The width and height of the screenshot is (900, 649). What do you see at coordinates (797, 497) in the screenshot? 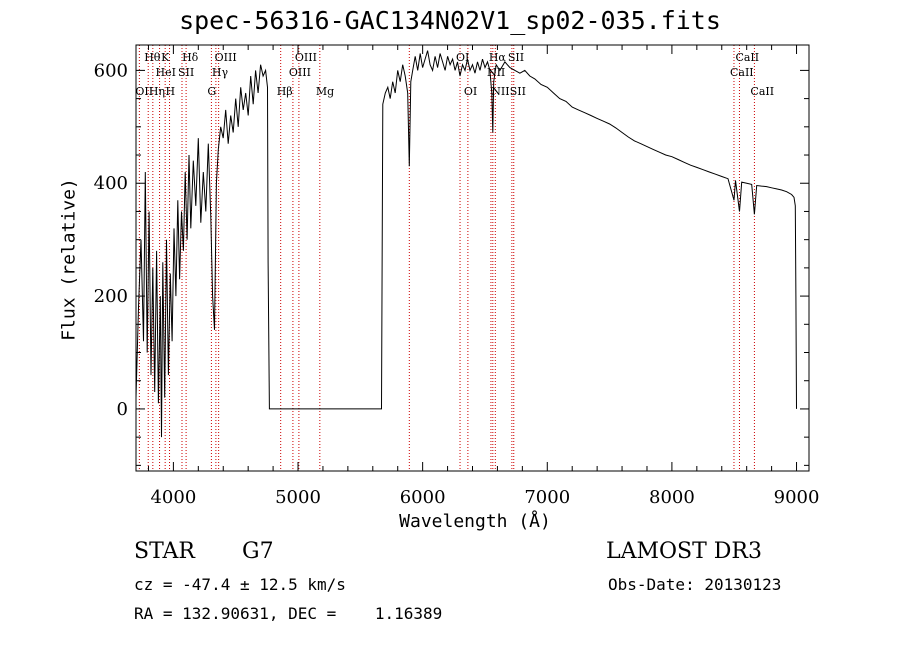
I see `x-tick-label: 9000` at bounding box center [797, 497].